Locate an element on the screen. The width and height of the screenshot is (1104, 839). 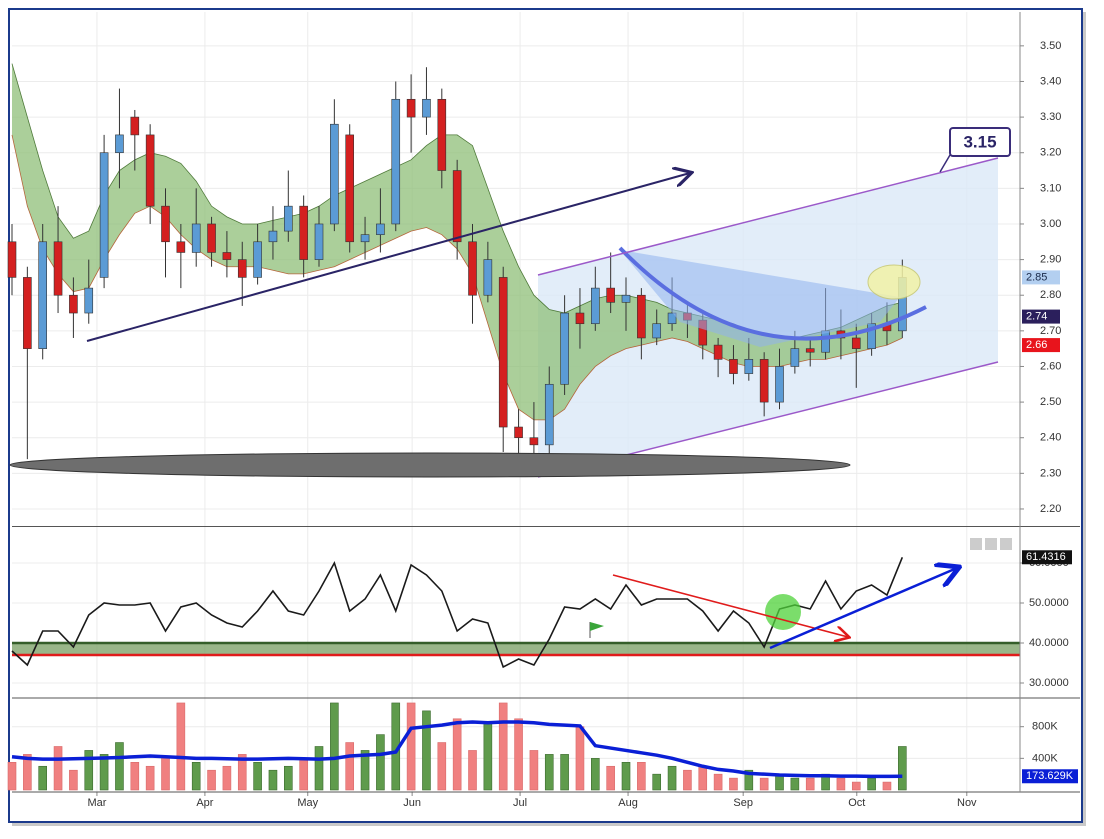
callout-box is located at coordinates (980, 142).